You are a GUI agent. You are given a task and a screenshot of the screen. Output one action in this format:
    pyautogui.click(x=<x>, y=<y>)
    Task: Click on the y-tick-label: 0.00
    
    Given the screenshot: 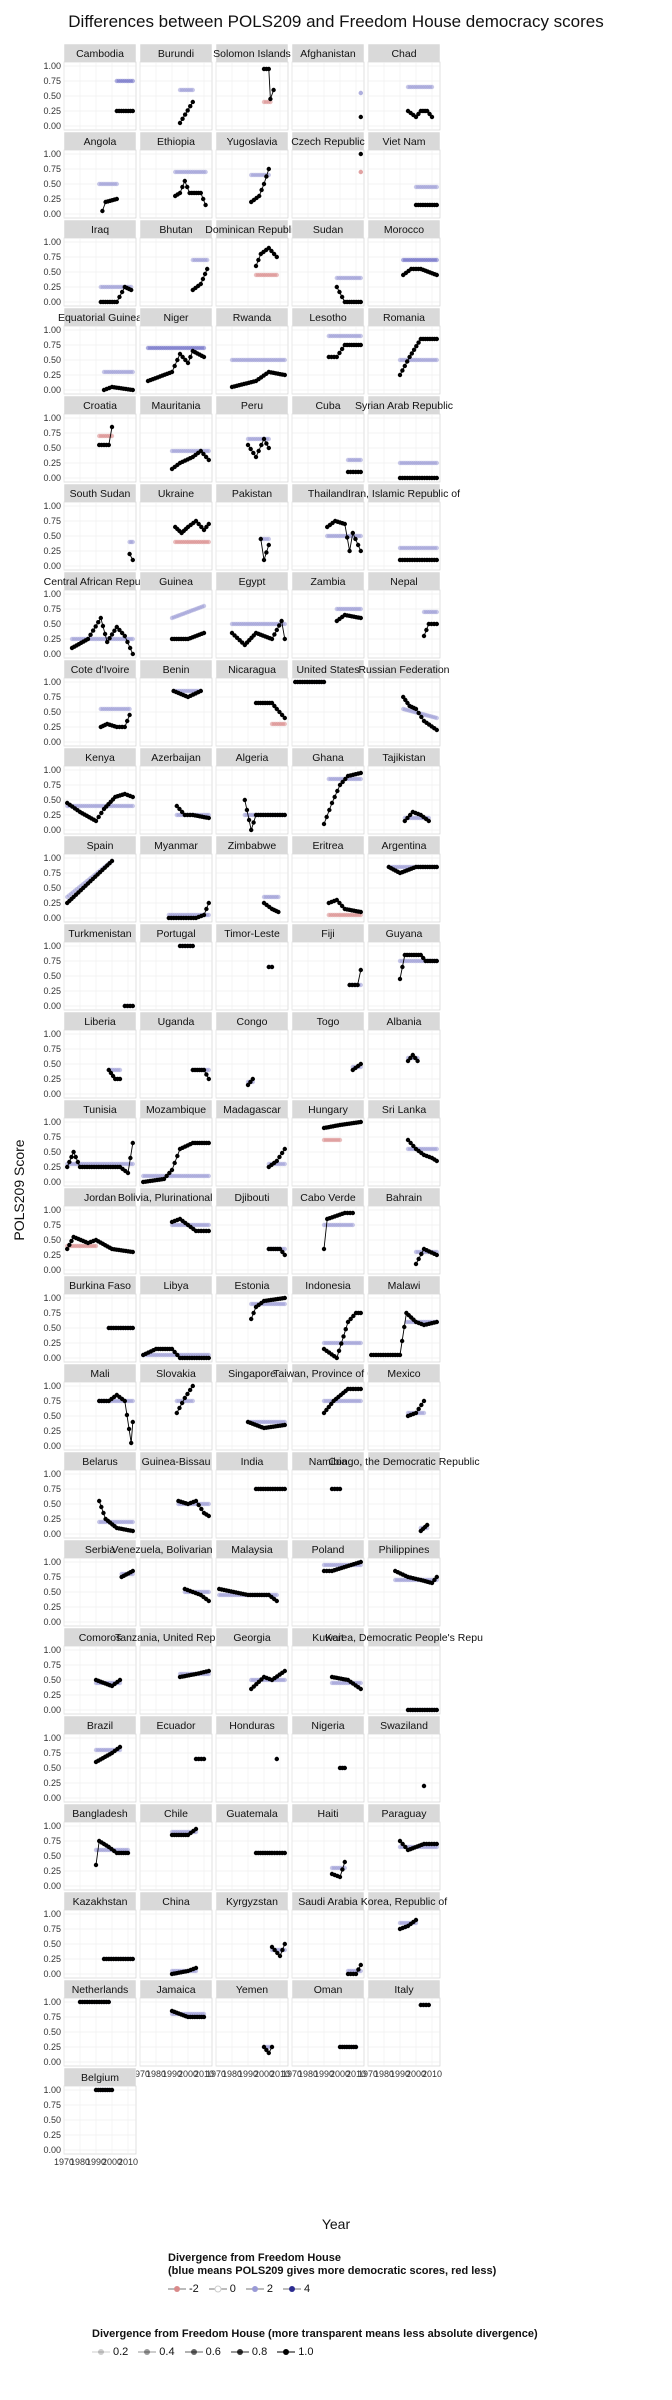 What is the action you would take?
    pyautogui.click(x=52, y=742)
    